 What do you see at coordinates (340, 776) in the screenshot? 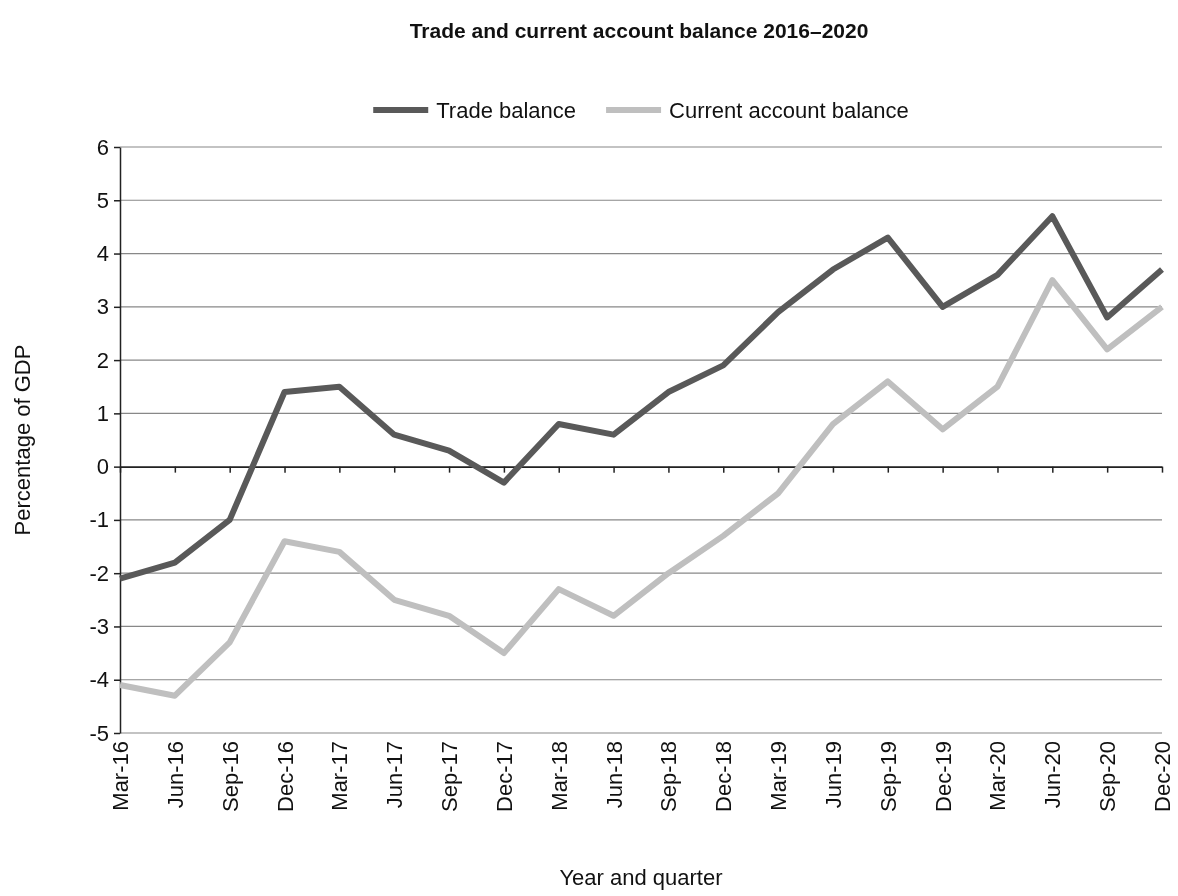
I see `x-tick-label: Mar-17` at bounding box center [340, 776].